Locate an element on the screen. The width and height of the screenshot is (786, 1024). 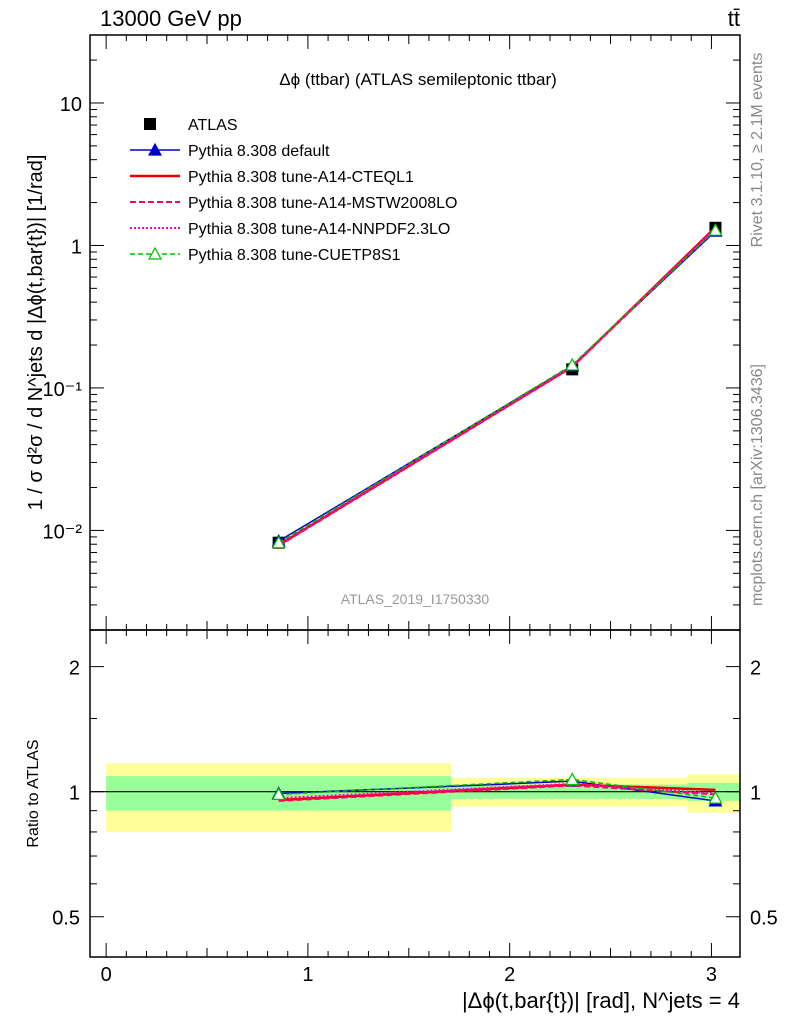
legend-label: Pythia 8.308 default is located at coordinates (259, 151).